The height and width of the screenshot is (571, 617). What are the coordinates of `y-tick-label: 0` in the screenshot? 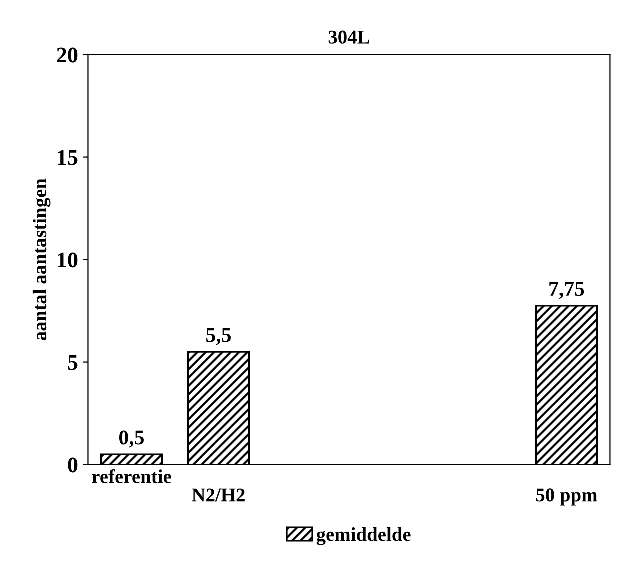 It's located at (73, 465).